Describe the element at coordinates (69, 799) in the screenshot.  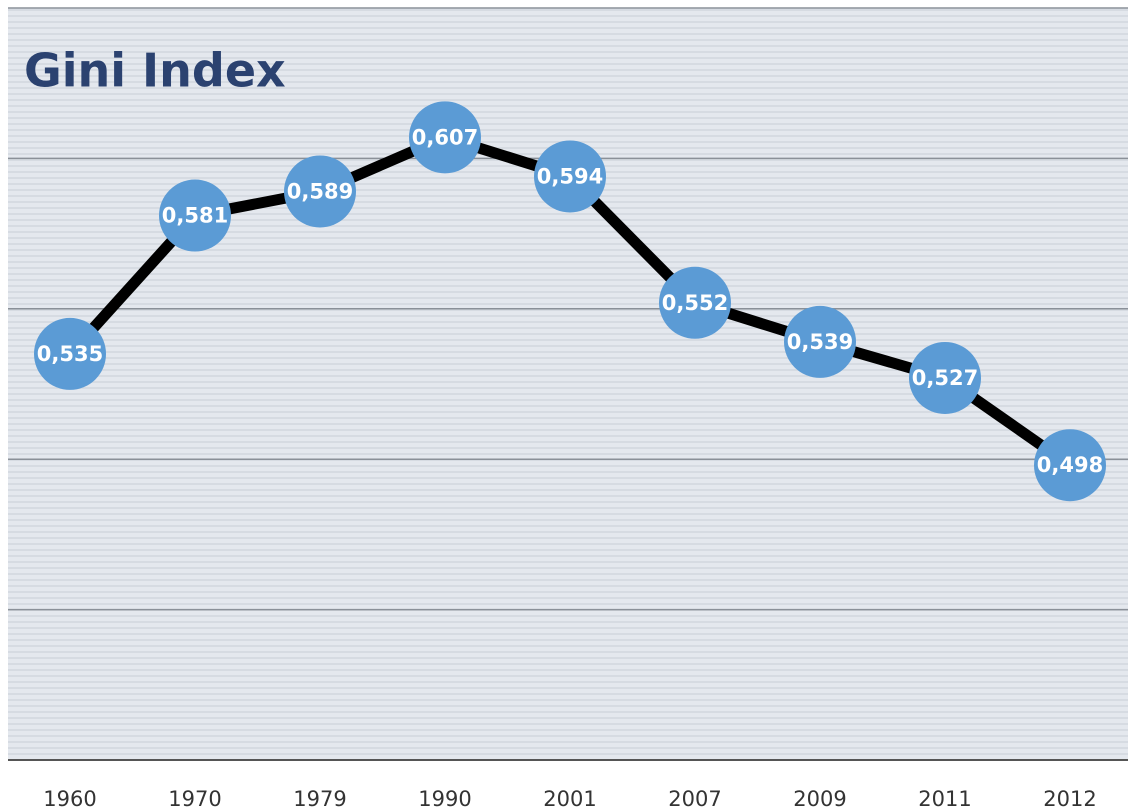
I see `x-tick-label: 1960` at that location.